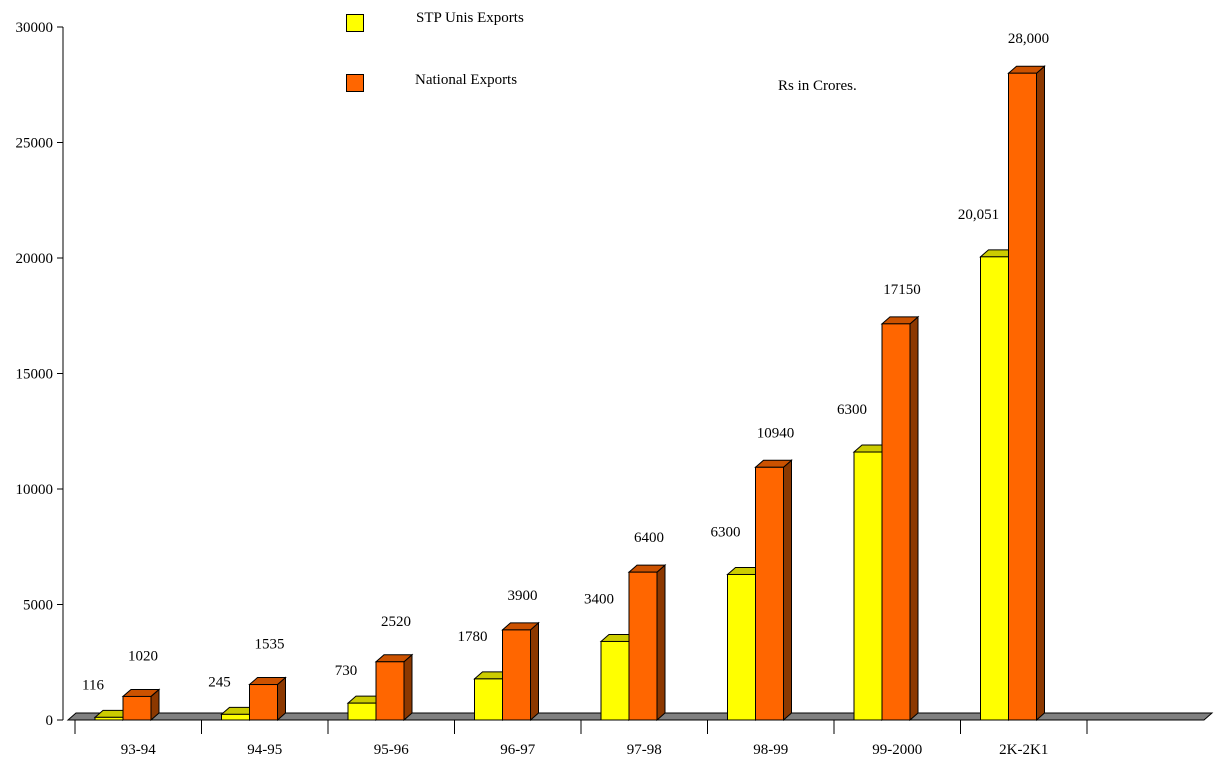 This screenshot has height=760, width=1220. What do you see at coordinates (35, 28) in the screenshot?
I see `y-tick-label: 30000` at bounding box center [35, 28].